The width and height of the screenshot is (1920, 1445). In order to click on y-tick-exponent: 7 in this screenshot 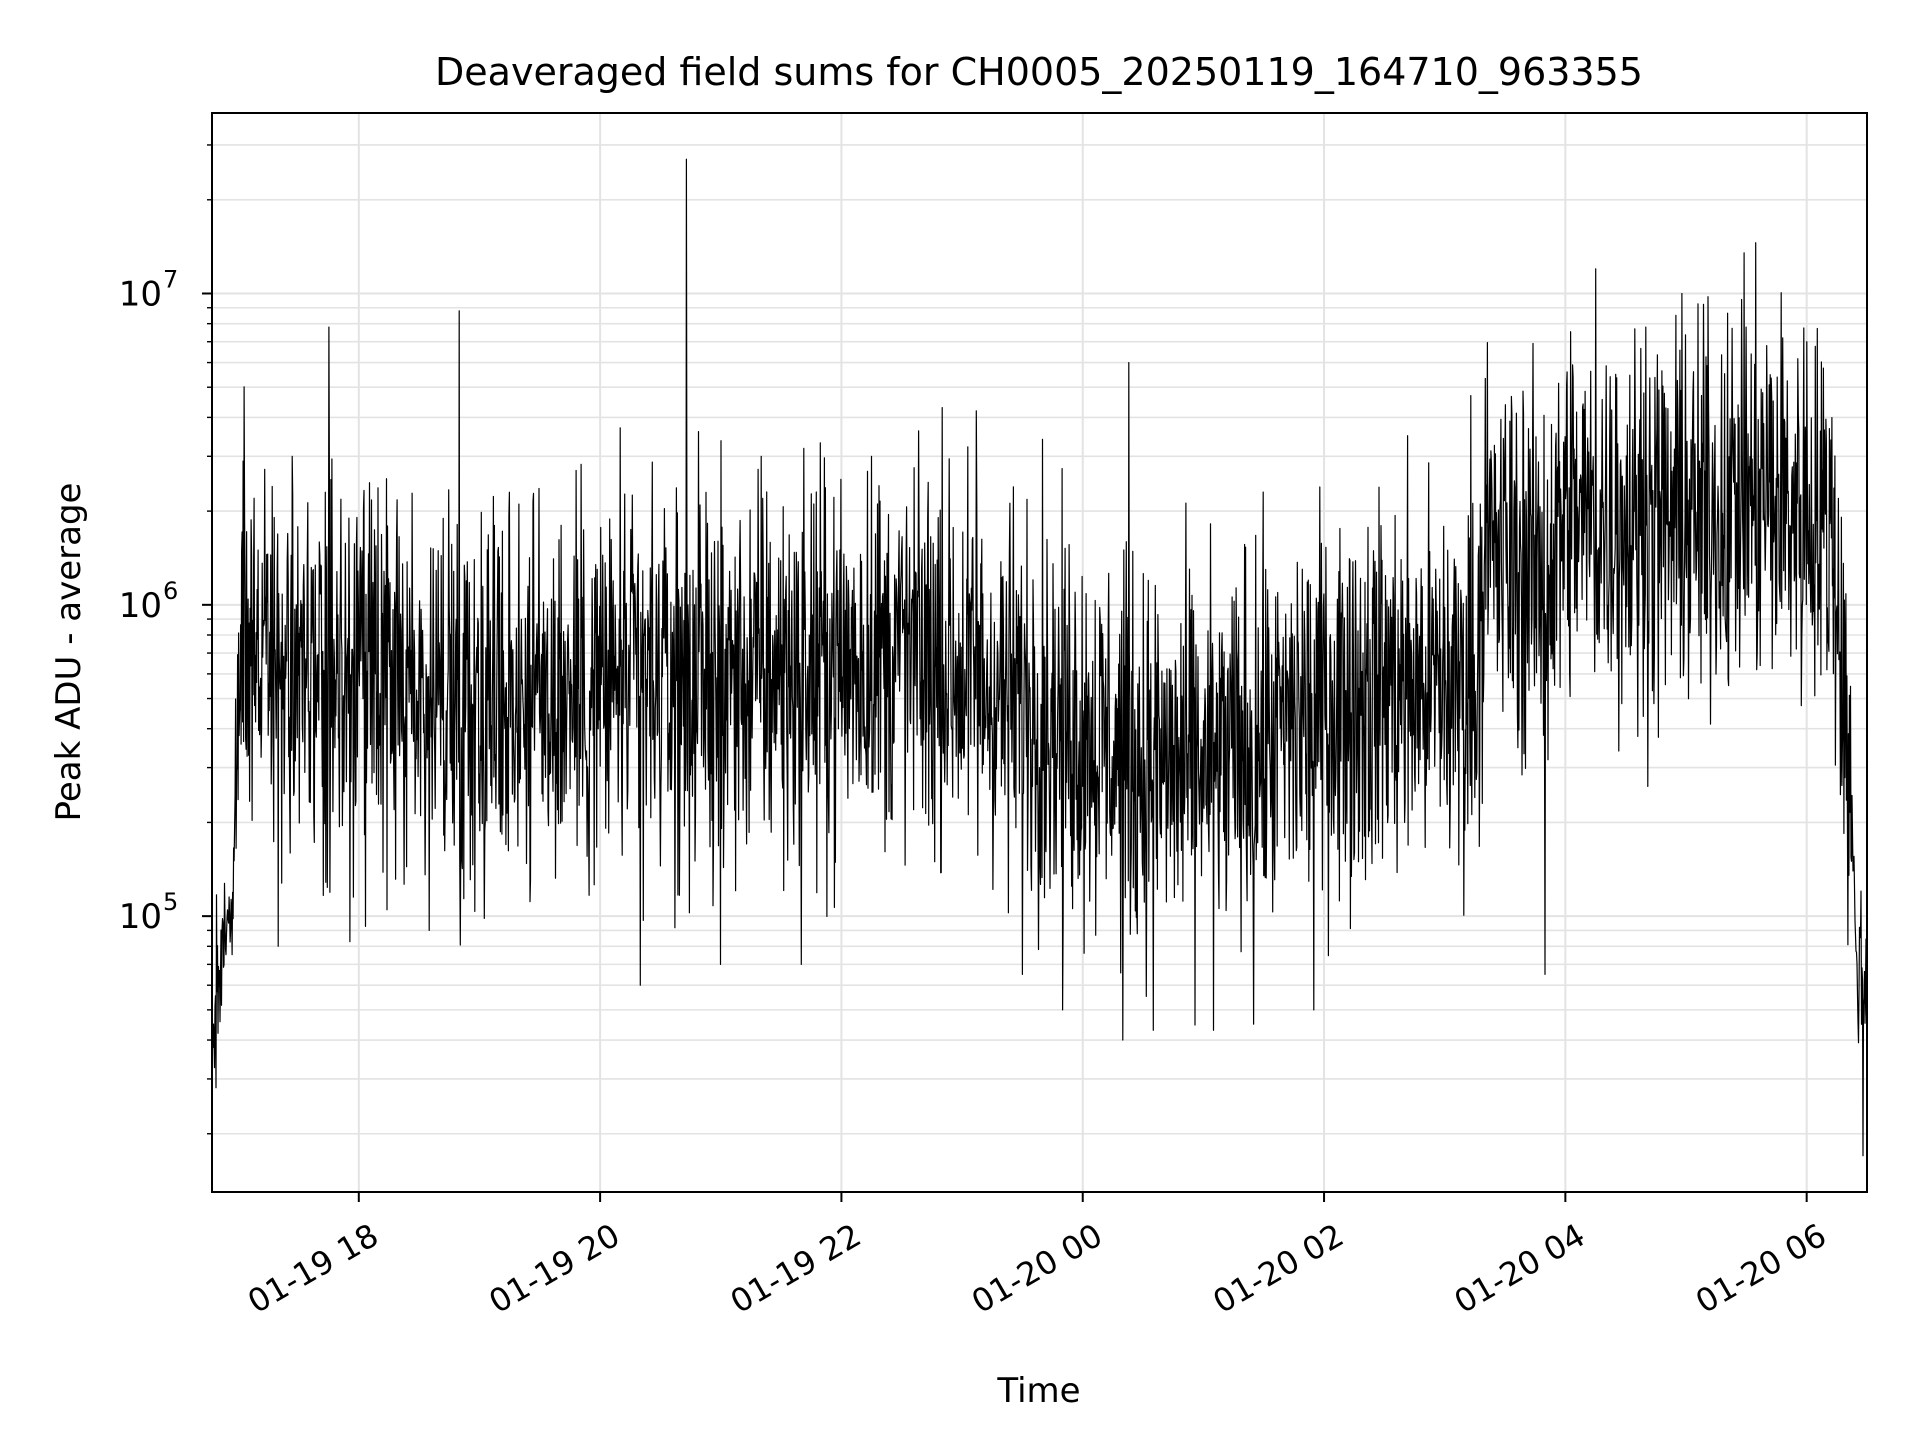, I will do `click(170, 280)`.